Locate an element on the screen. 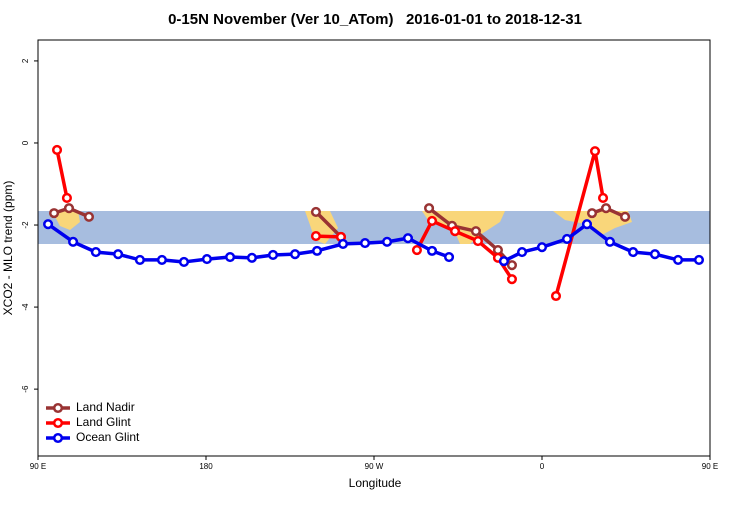 The image size is (750, 505). y-tick-label: -2 is located at coordinates (25, 225).